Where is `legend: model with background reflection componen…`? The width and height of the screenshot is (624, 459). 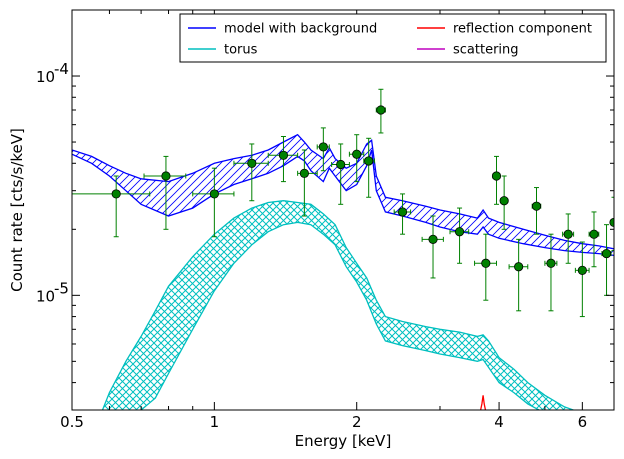 legend: model with background reflection componen… is located at coordinates (393, 38).